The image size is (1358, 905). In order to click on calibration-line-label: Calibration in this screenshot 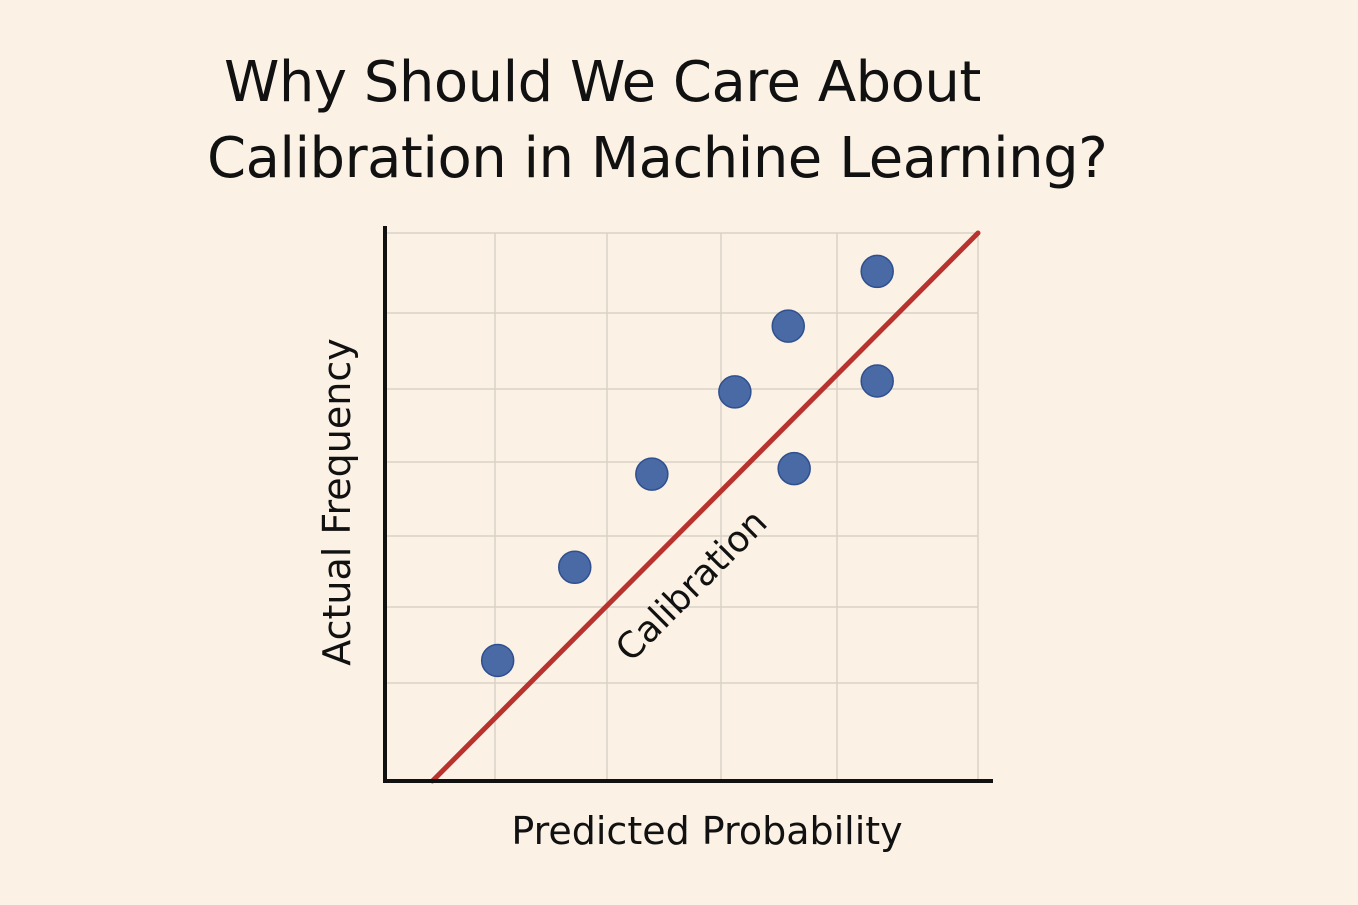, I will do `click(691, 586)`.